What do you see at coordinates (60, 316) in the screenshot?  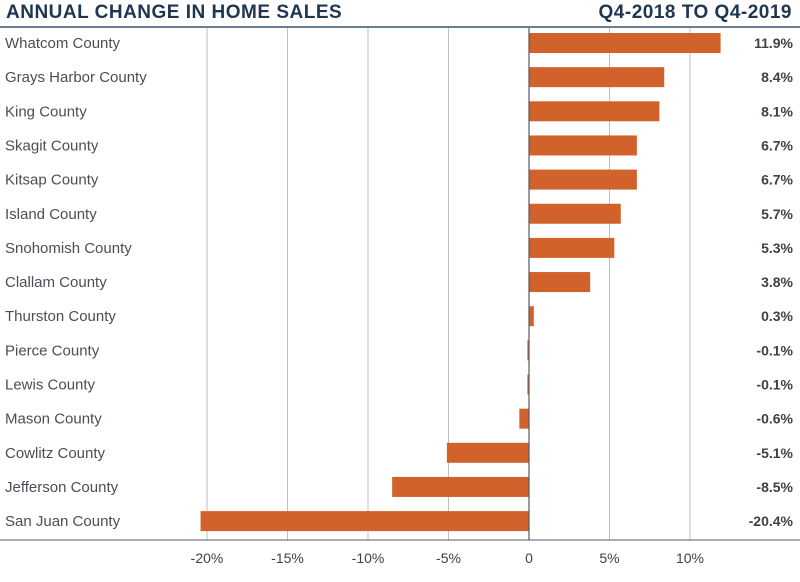 I see `category-label: Thurston County` at bounding box center [60, 316].